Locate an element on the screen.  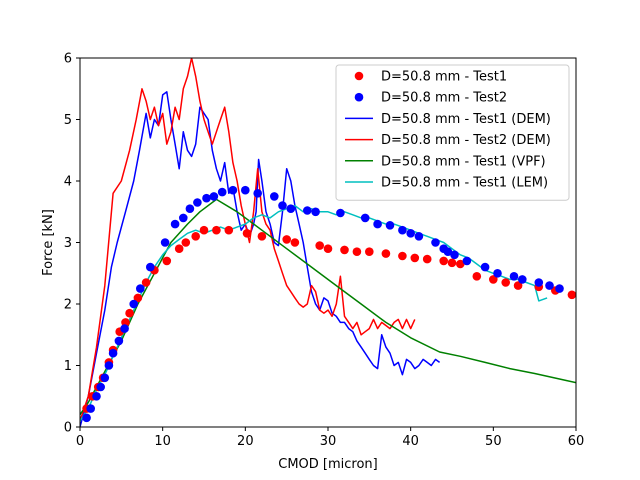
y-tick-label: 0 is located at coordinates (68, 428).